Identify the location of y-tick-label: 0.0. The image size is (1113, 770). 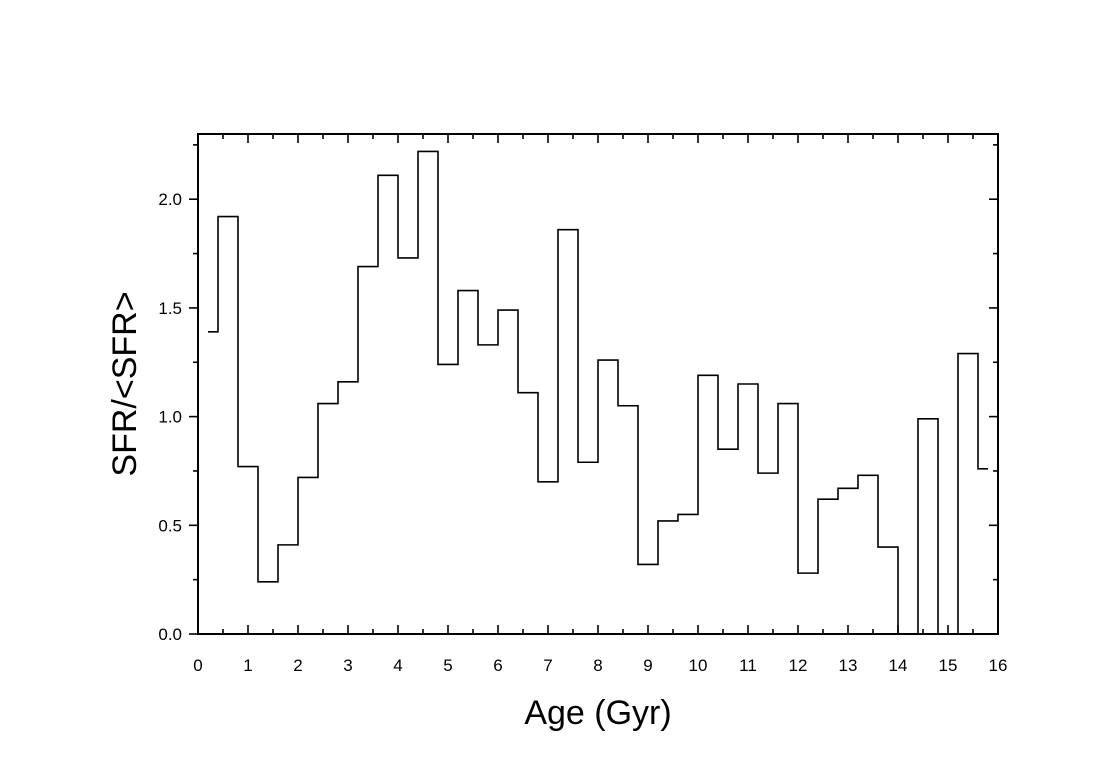
(170, 634).